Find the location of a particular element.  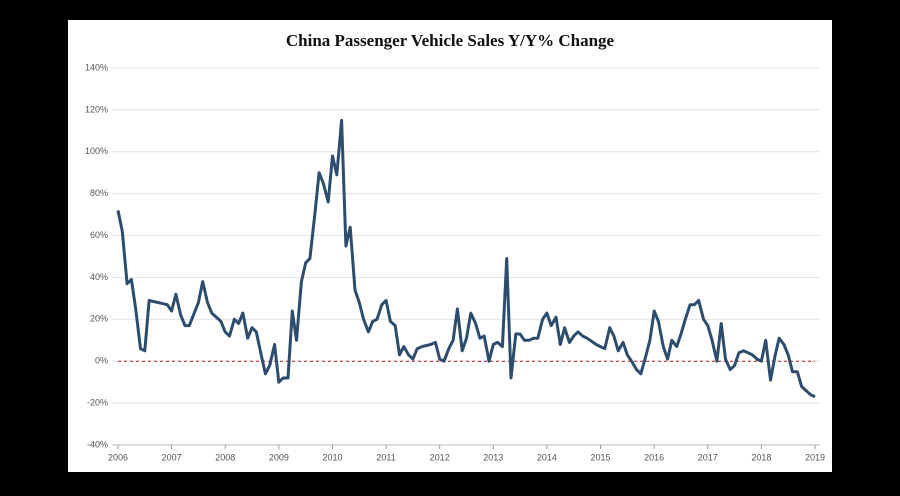

y-tick-label: -40% is located at coordinates (97, 444).